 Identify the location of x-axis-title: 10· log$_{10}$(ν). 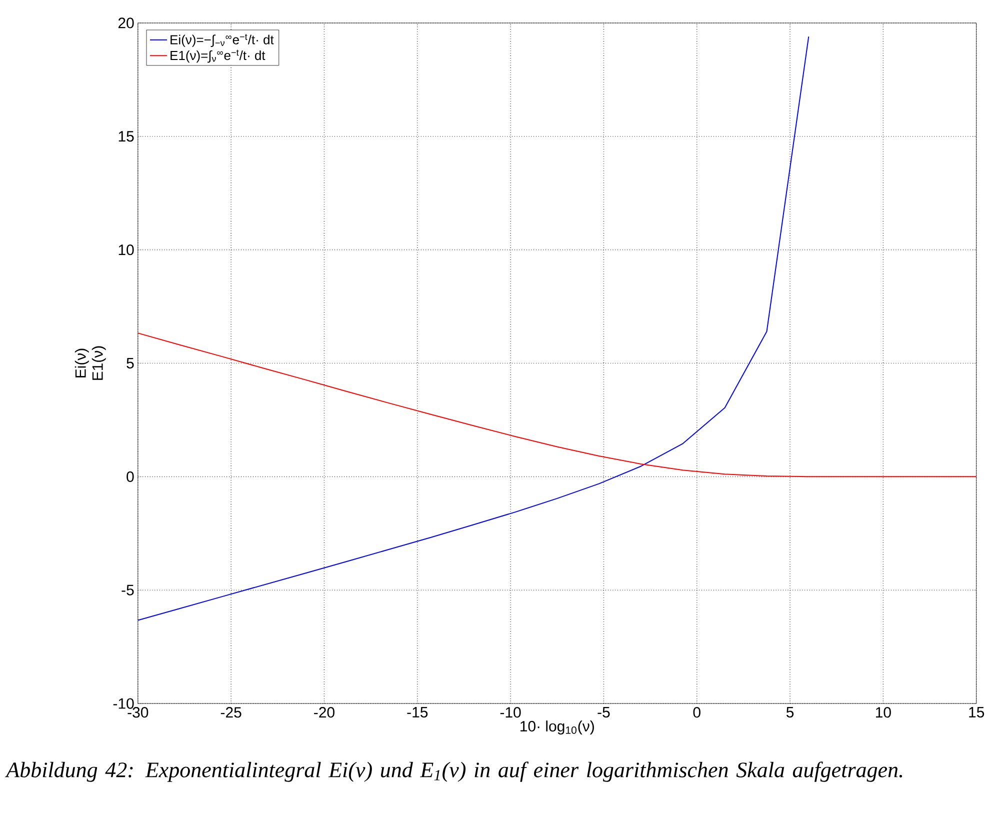
(557, 727).